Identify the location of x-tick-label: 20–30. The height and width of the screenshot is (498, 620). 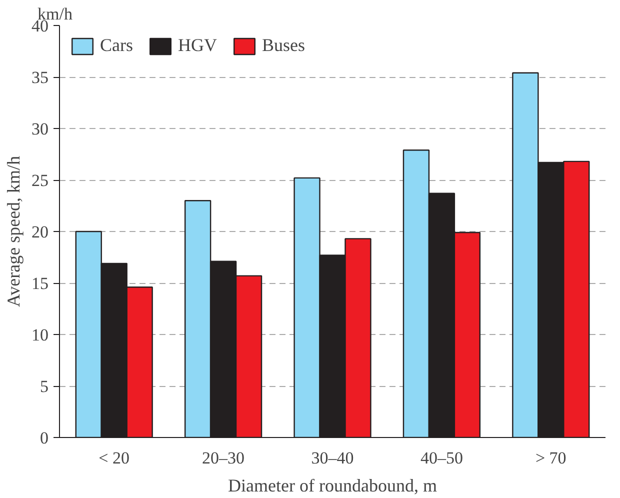
(223, 458).